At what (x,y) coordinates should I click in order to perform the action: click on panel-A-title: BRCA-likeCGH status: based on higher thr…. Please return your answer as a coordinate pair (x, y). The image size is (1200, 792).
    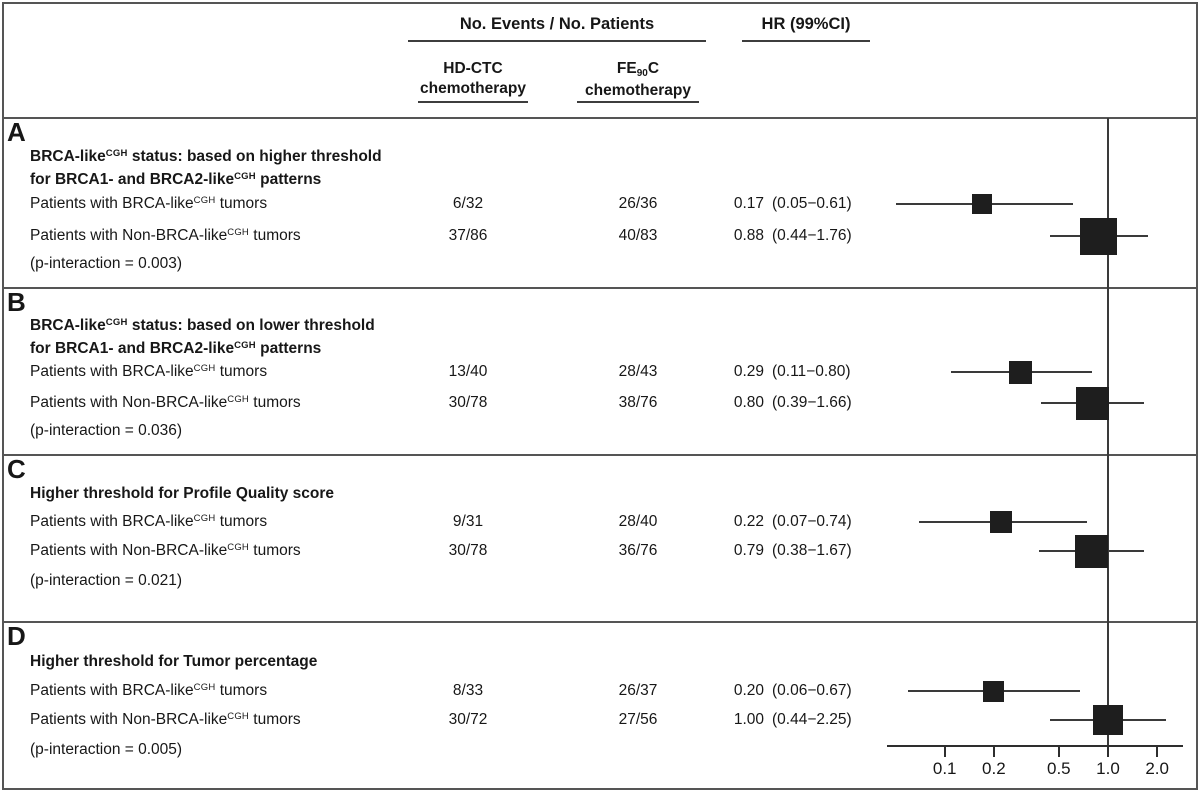
    Looking at the image, I should click on (206, 168).